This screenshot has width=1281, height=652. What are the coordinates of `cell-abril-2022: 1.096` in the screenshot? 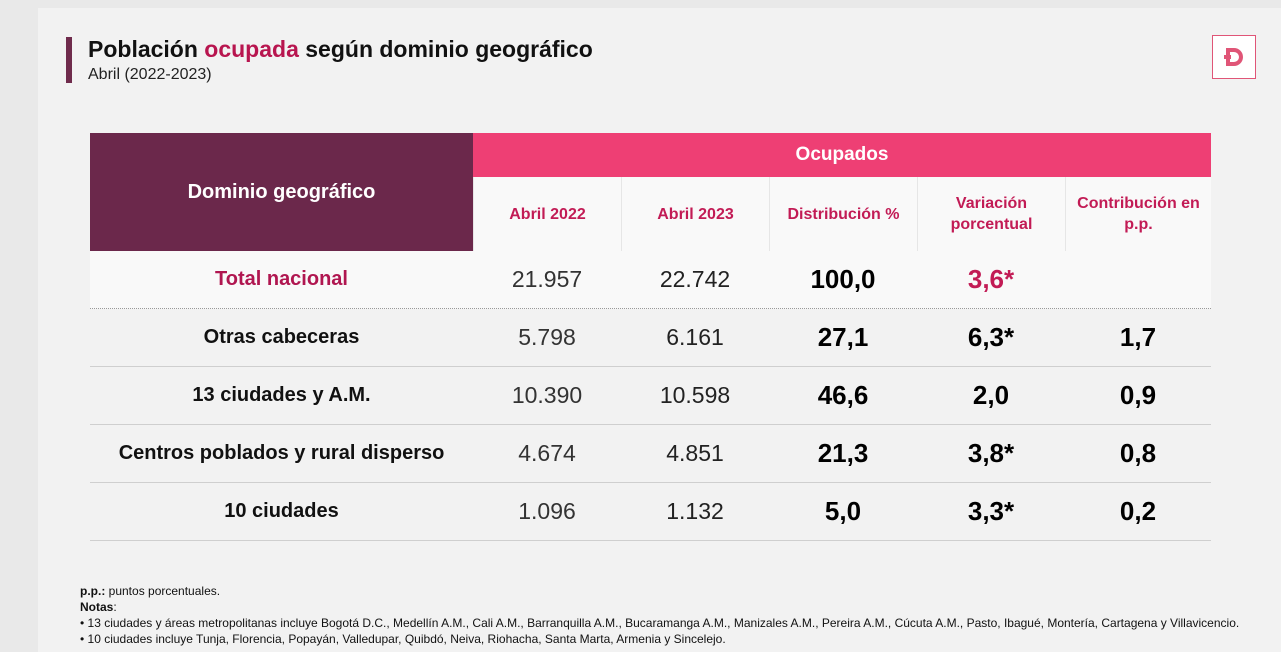 It's located at (547, 511).